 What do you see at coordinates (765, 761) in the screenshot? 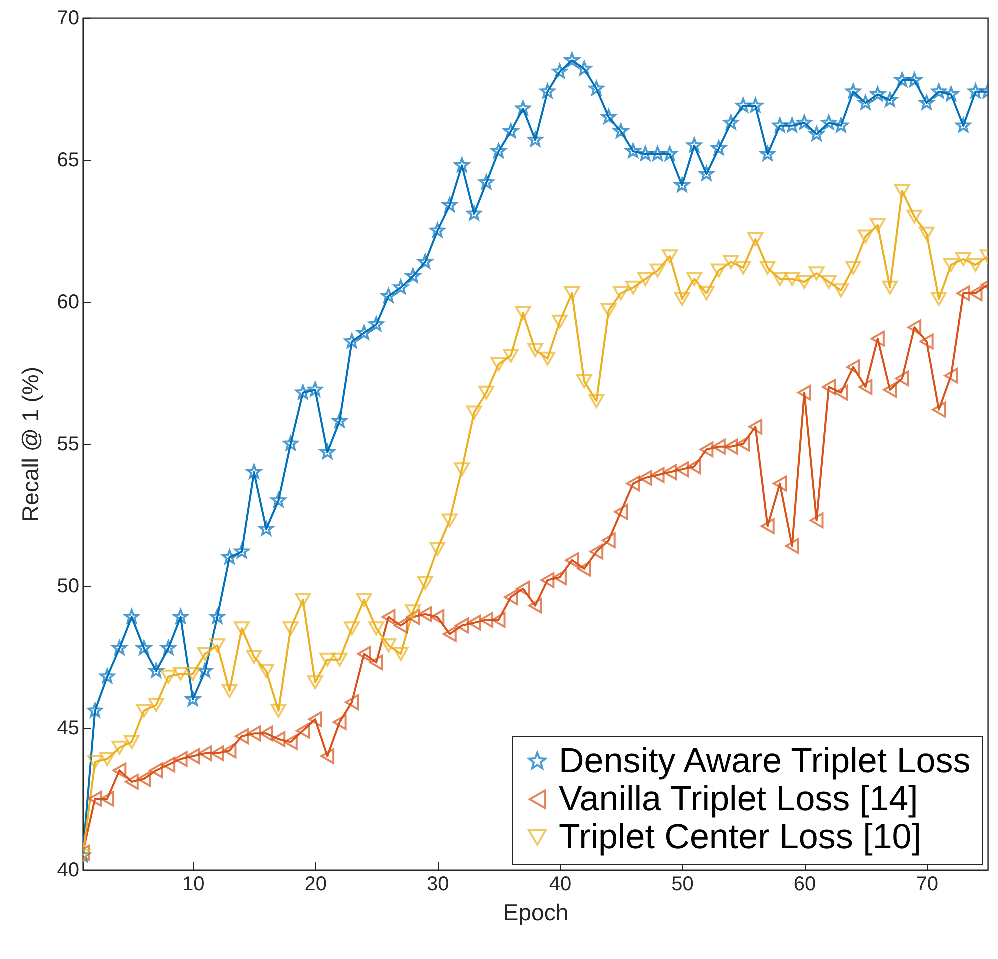
I see `legend-label: Density Aware Triplet Loss` at bounding box center [765, 761].